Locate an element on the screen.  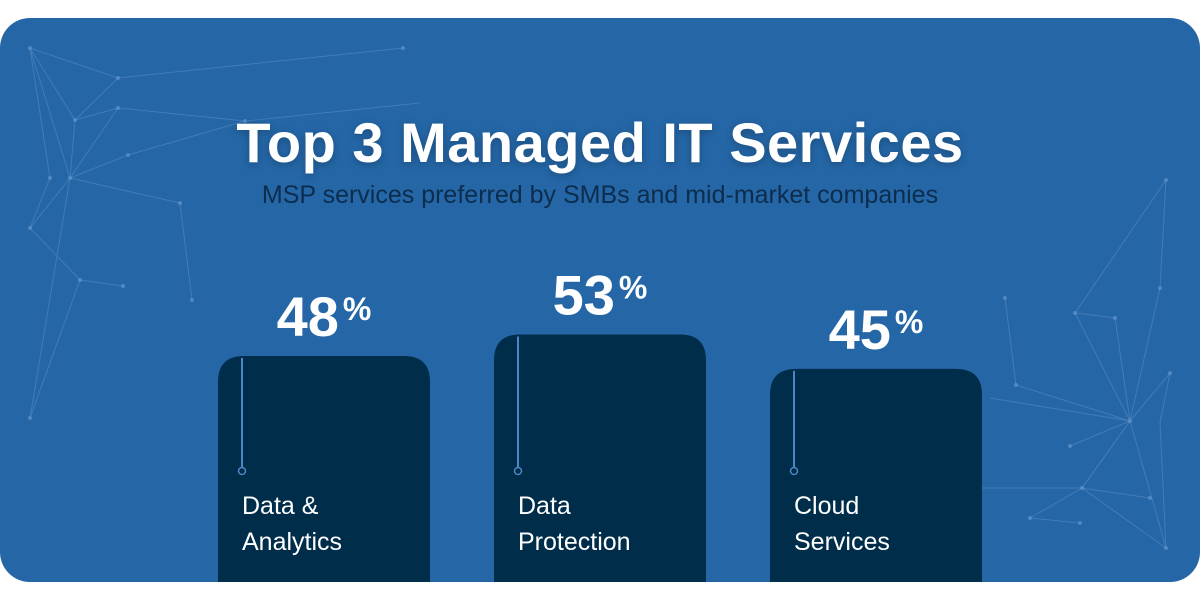
value-label: 53% is located at coordinates (600, 295).